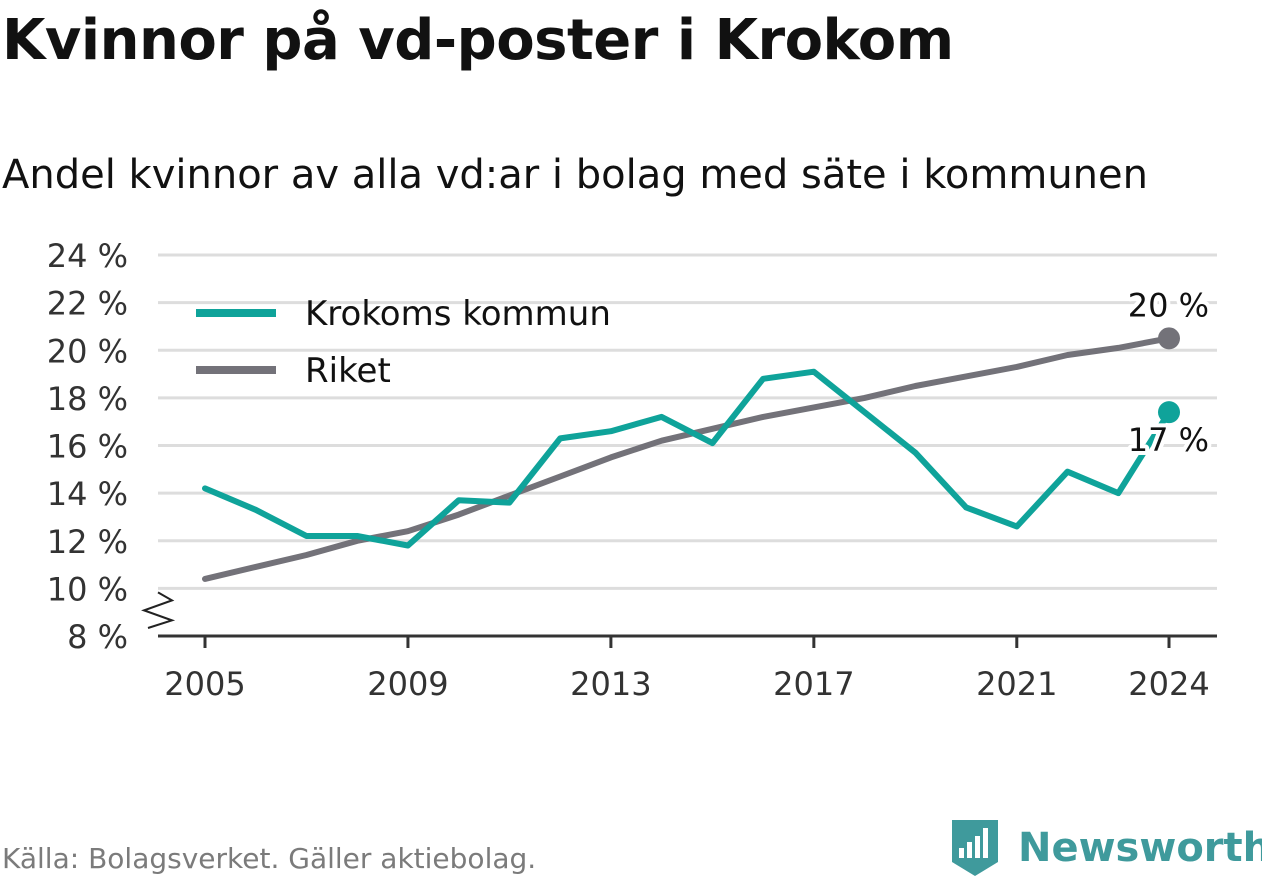  Describe the element at coordinates (87, 399) in the screenshot. I see `y-tick-label: 18 %` at that location.